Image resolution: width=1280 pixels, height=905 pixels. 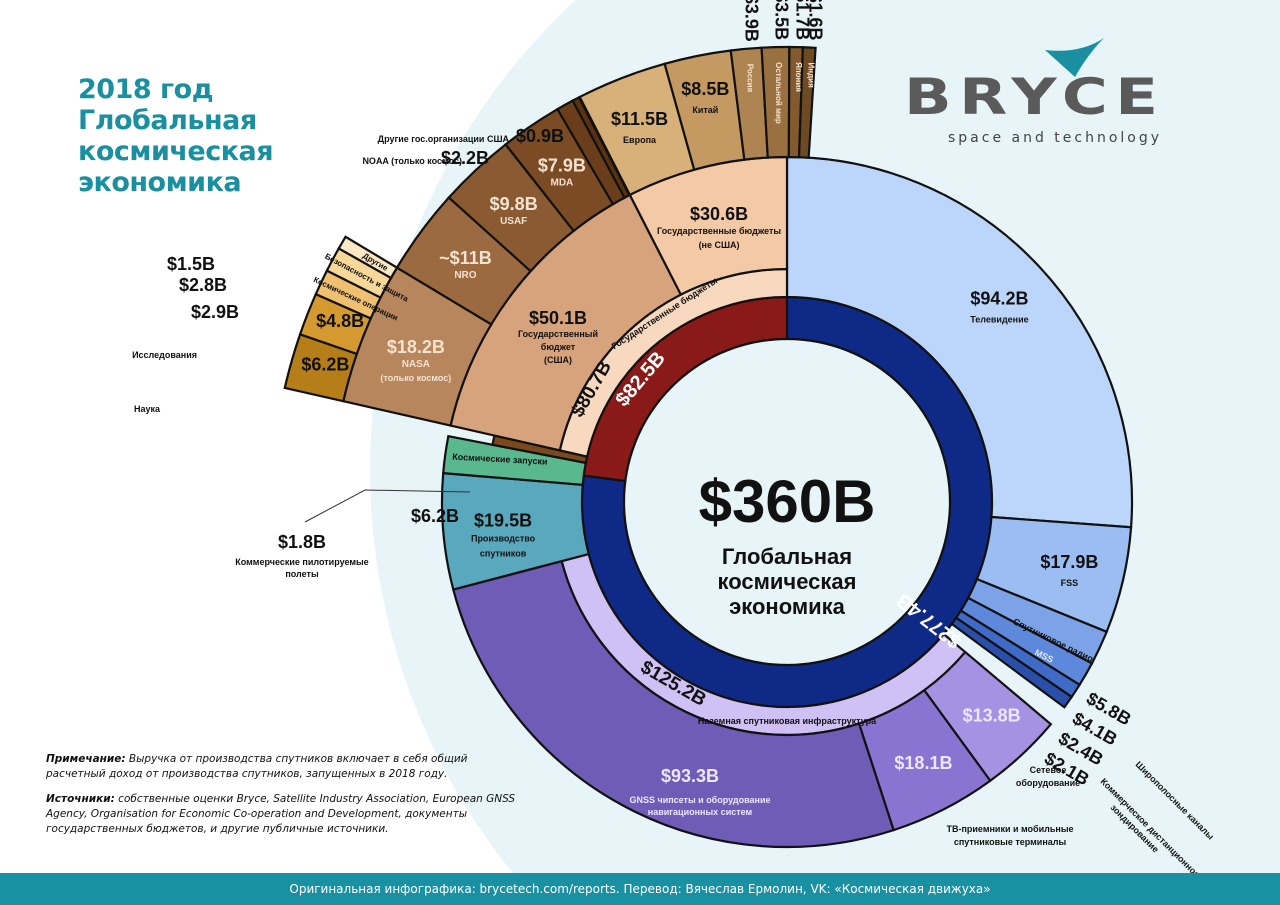 I want to click on center-hole, so click(x=787, y=502).